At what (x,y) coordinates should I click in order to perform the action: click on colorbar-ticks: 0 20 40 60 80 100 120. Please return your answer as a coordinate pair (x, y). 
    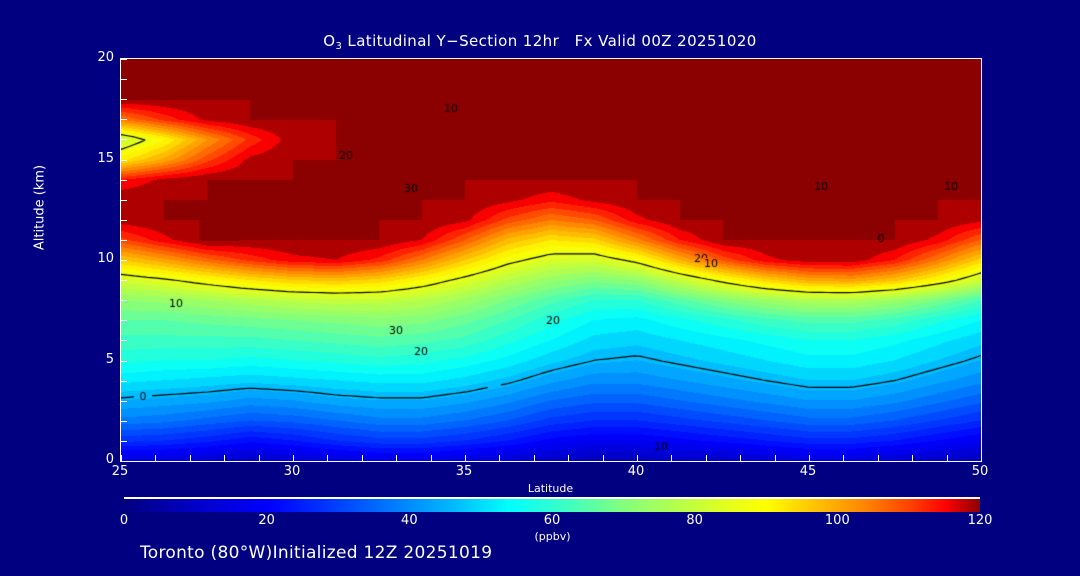
    Looking at the image, I should click on (556, 522).